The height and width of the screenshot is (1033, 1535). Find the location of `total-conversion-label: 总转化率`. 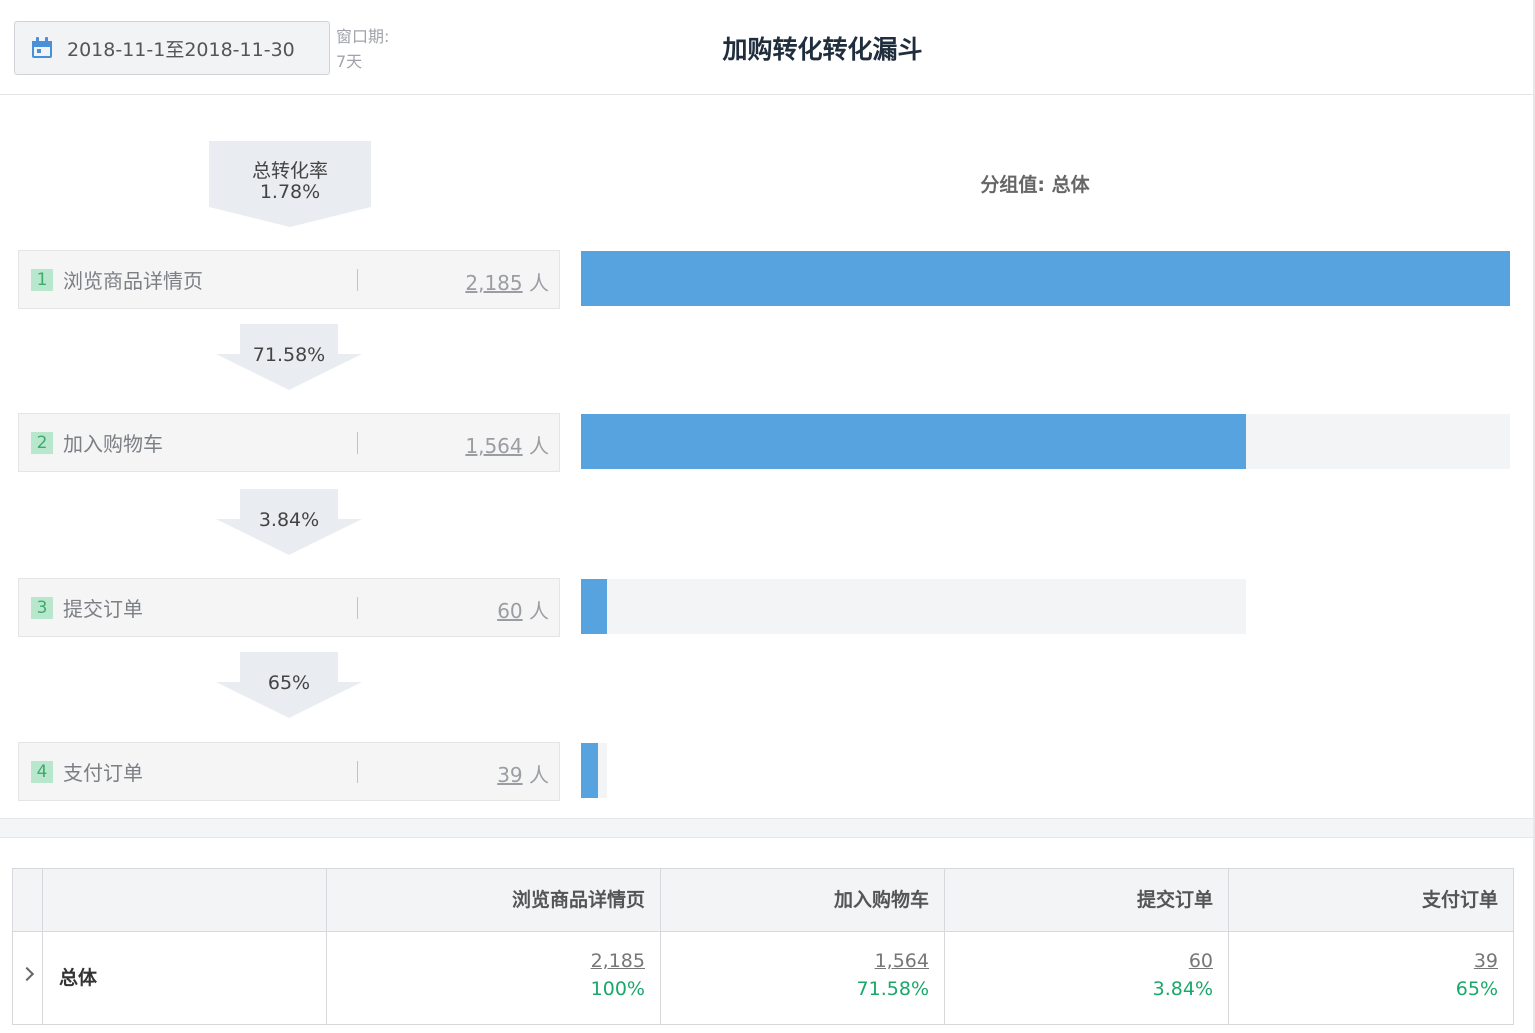

total-conversion-label: 总转化率 is located at coordinates (289, 171).